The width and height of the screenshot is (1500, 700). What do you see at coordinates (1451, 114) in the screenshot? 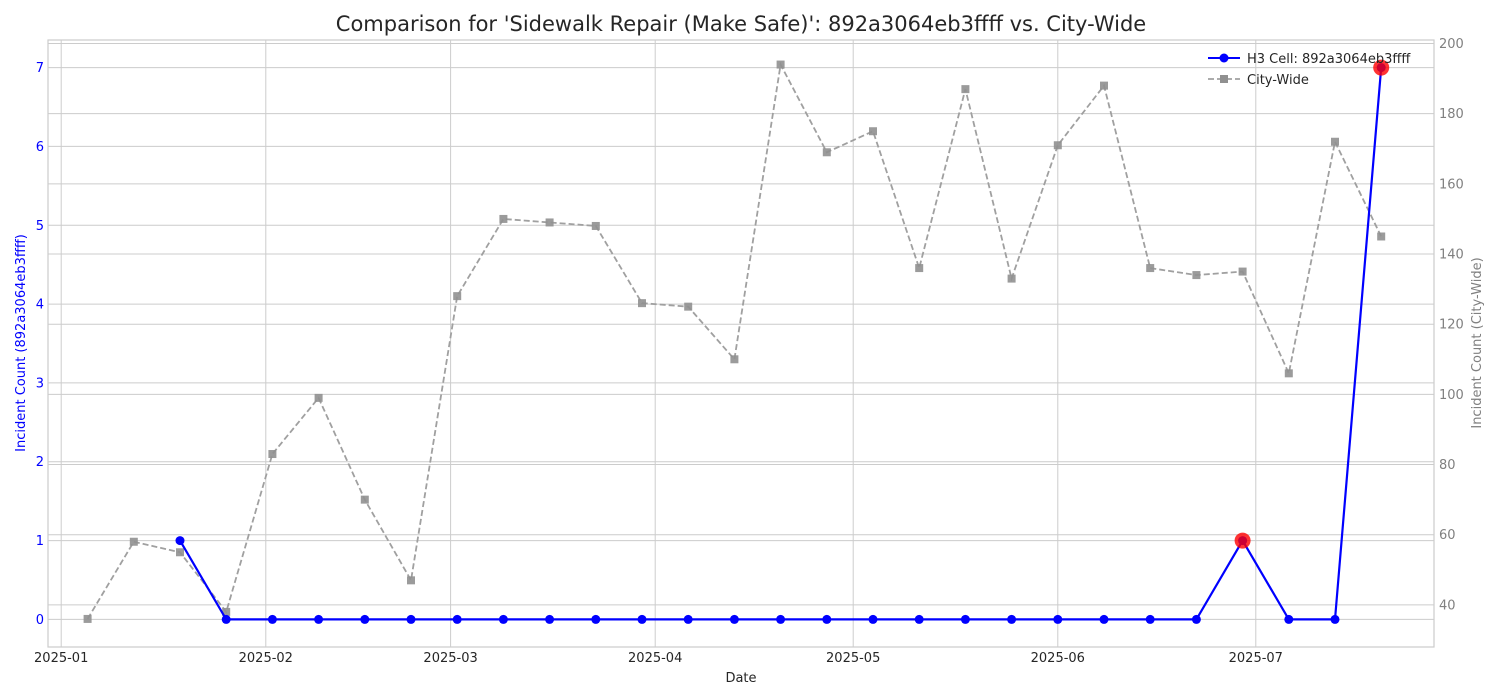
I see `y-tick-label-right: 180` at bounding box center [1451, 114].